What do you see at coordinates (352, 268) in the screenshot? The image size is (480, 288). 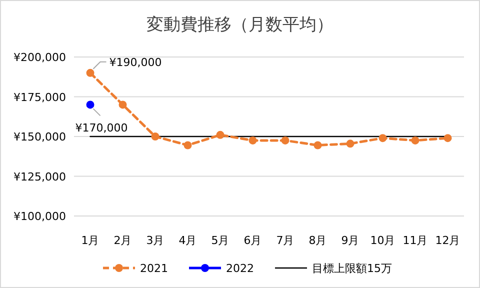 I see `legend-label: 目標上限額15万` at bounding box center [352, 268].